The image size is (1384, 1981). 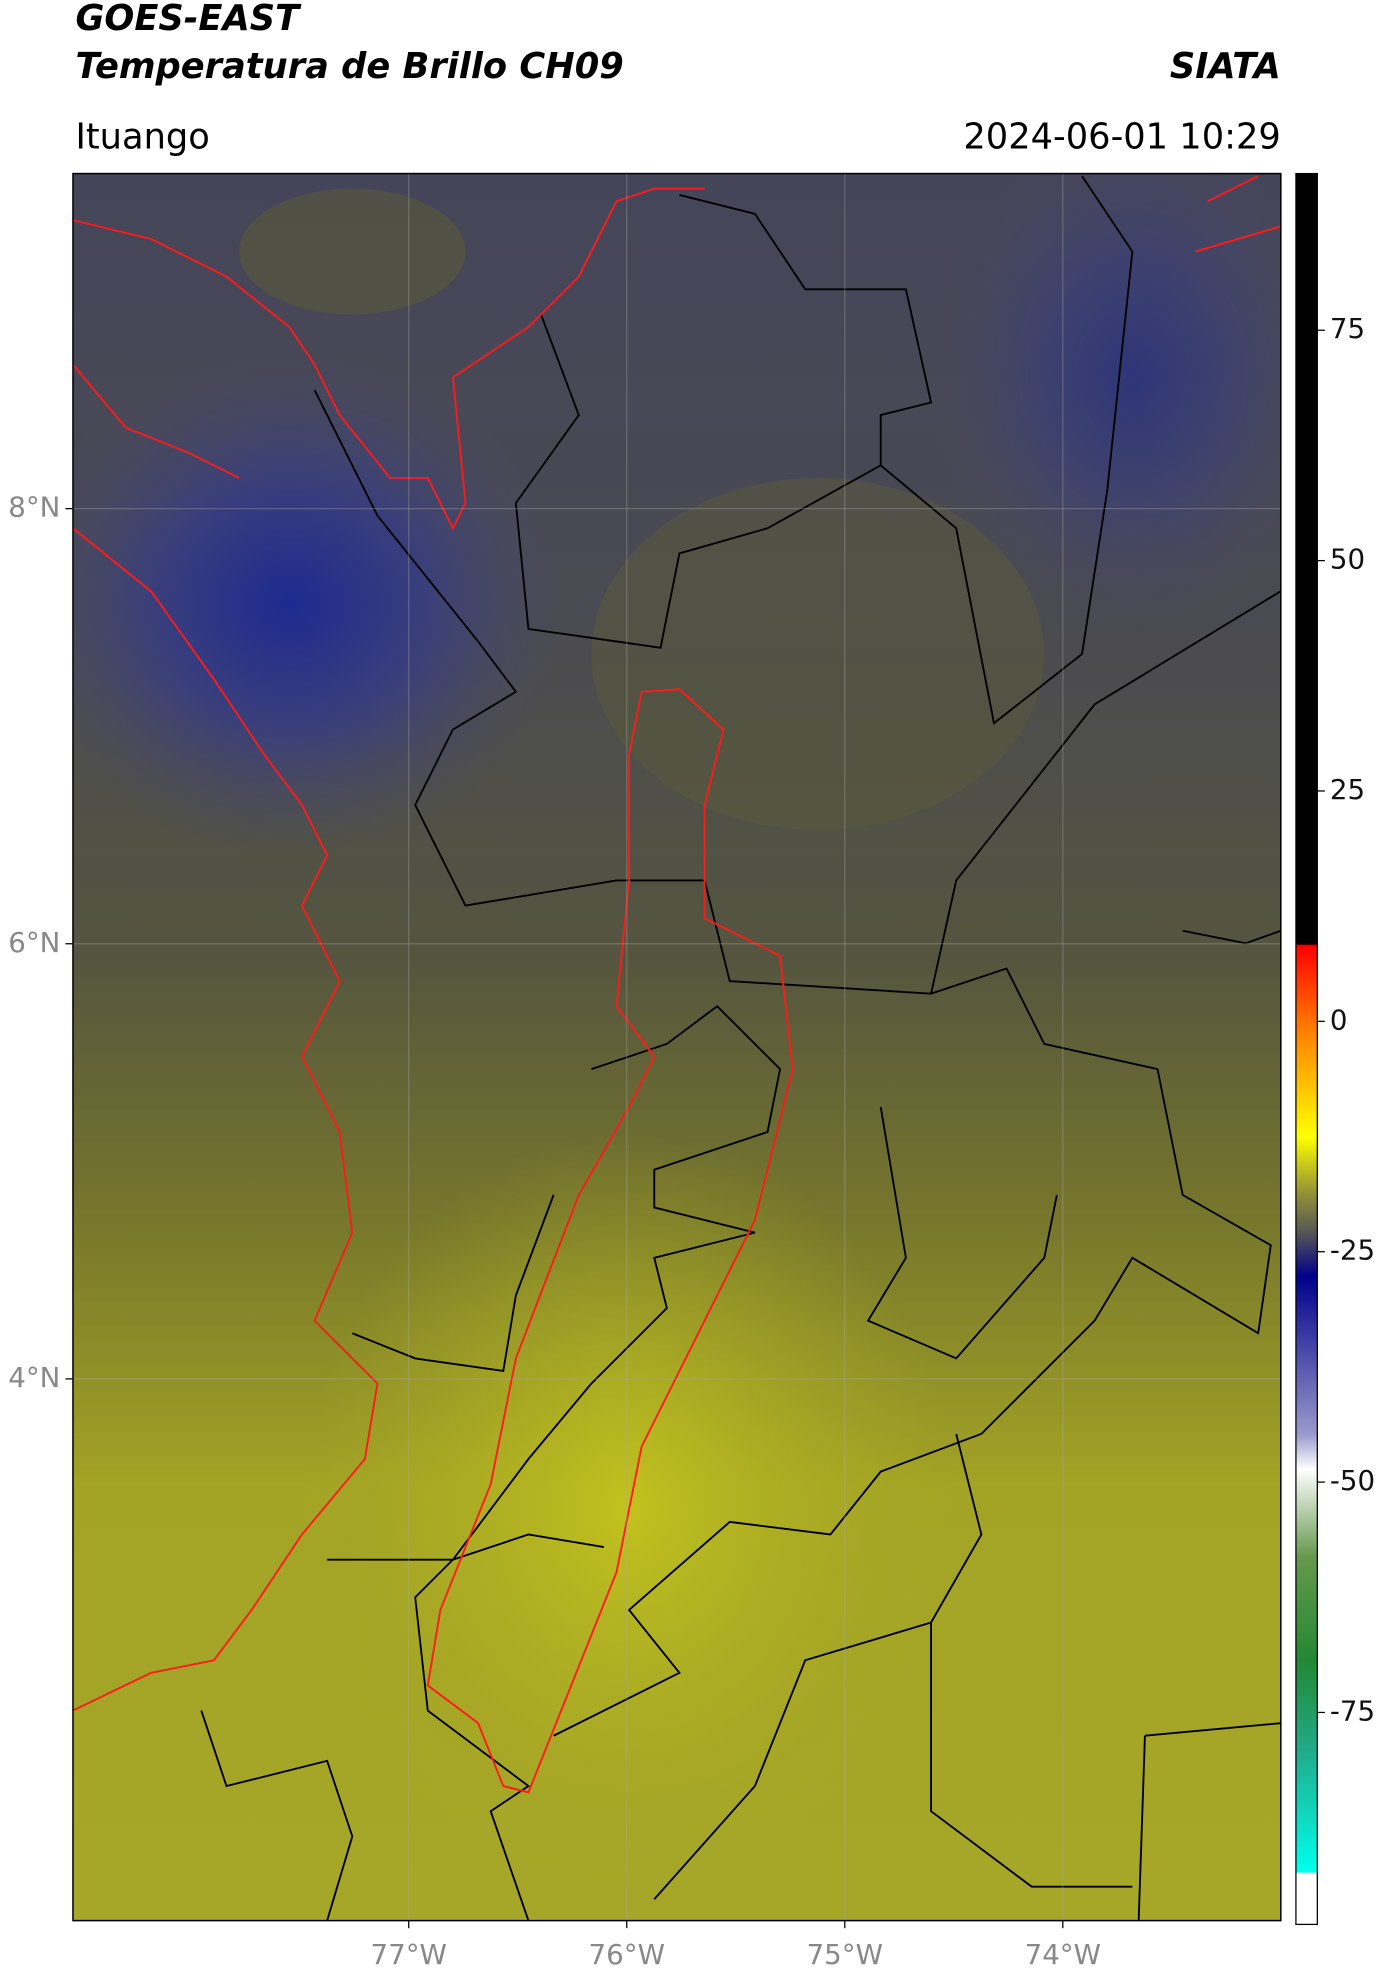 What do you see at coordinates (34, 507) in the screenshot?
I see `y-tick-label: 8°N` at bounding box center [34, 507].